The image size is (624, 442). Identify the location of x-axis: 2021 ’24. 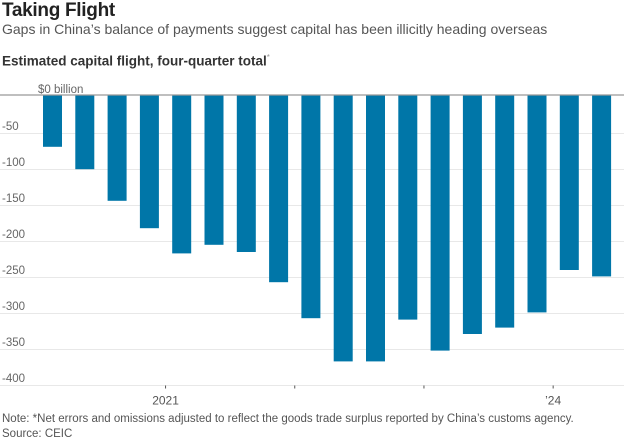
(356, 396).